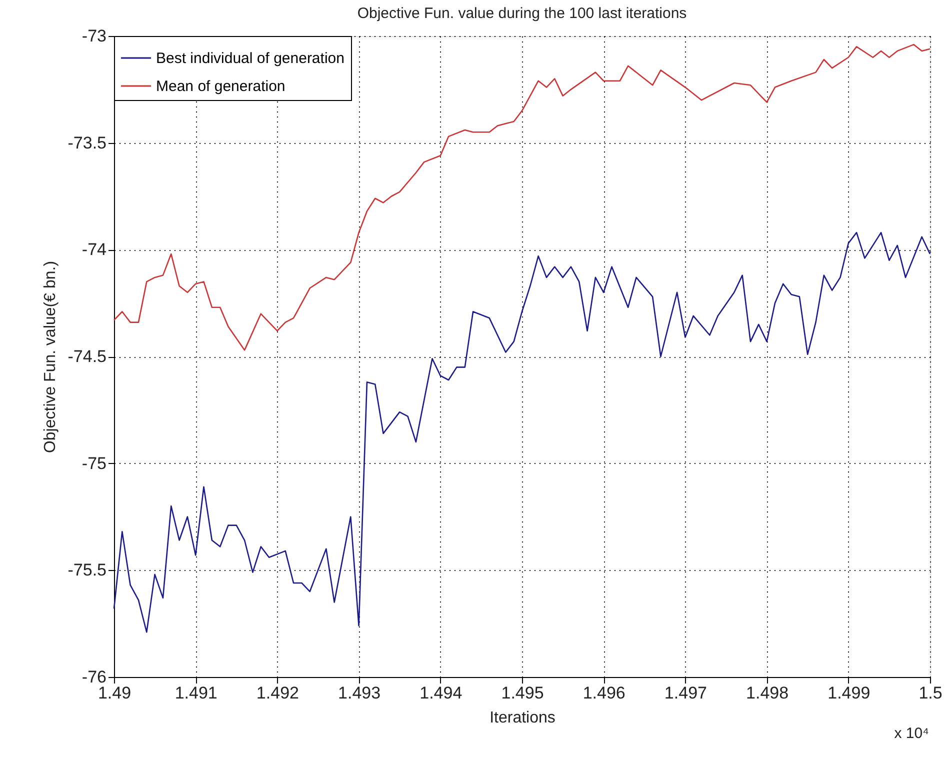  What do you see at coordinates (50, 357) in the screenshot?
I see `y-axis-title: Objective Fun. value(€ bn.)` at bounding box center [50, 357].